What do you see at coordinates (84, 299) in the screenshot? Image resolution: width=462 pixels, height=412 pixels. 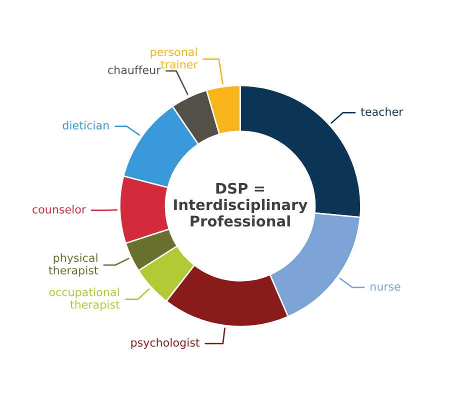 I see `slice-label: occupational therapist` at bounding box center [84, 299].